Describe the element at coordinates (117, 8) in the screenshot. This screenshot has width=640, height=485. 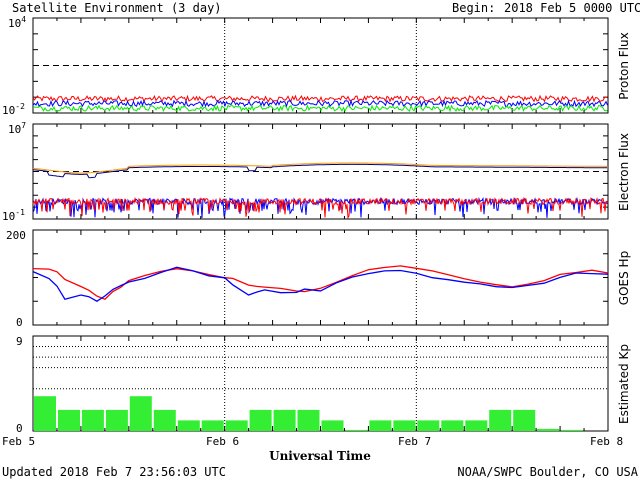
I see `chart-title: Satellite Environment (3 day)` at that location.